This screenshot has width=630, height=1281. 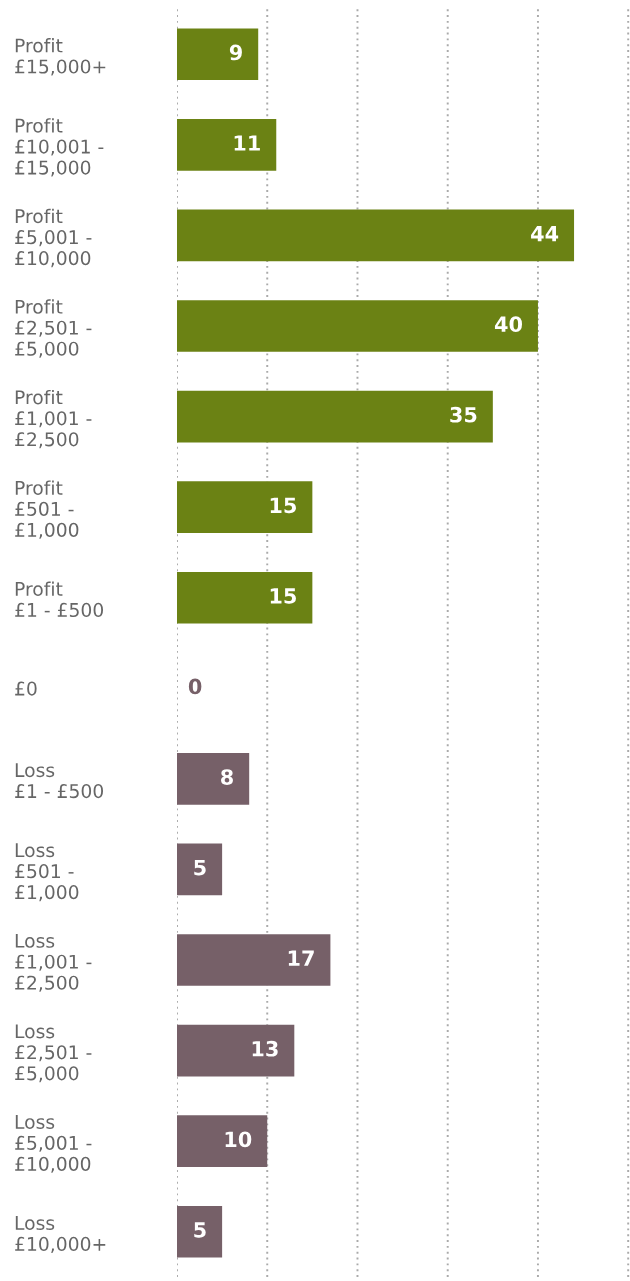 I want to click on y-tick-label: Profit £1,001 - £2,500, so click(x=53, y=419).